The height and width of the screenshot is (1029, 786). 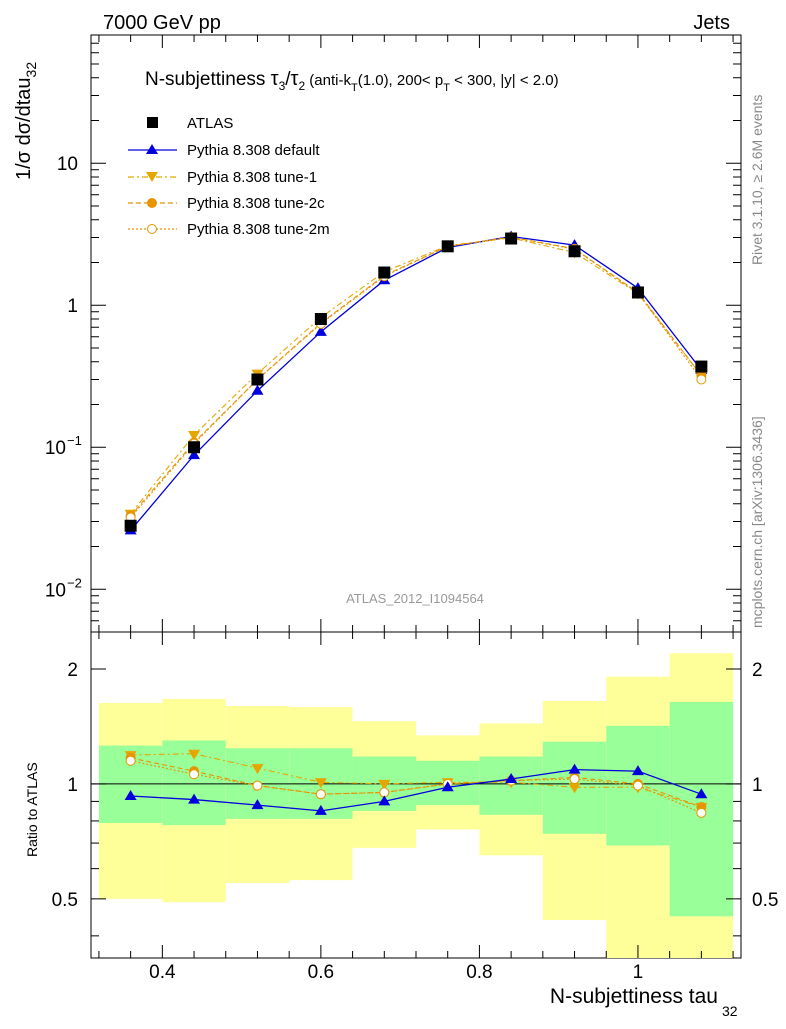 What do you see at coordinates (479, 972) in the screenshot?
I see `x-tick-label: 0.8` at bounding box center [479, 972].